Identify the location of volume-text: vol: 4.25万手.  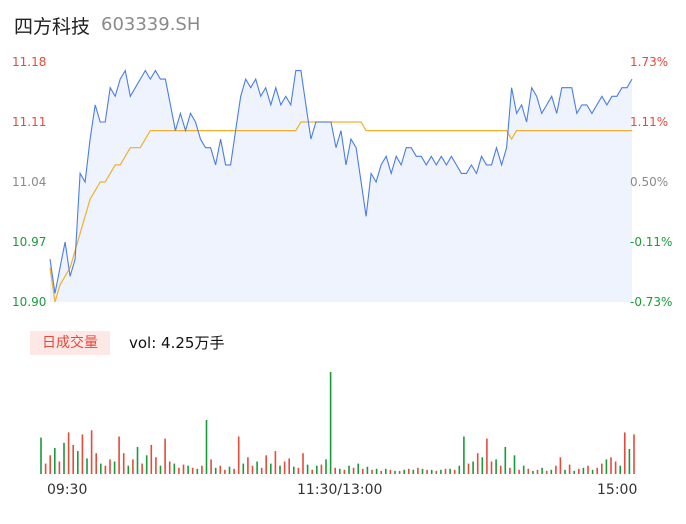
(177, 343).